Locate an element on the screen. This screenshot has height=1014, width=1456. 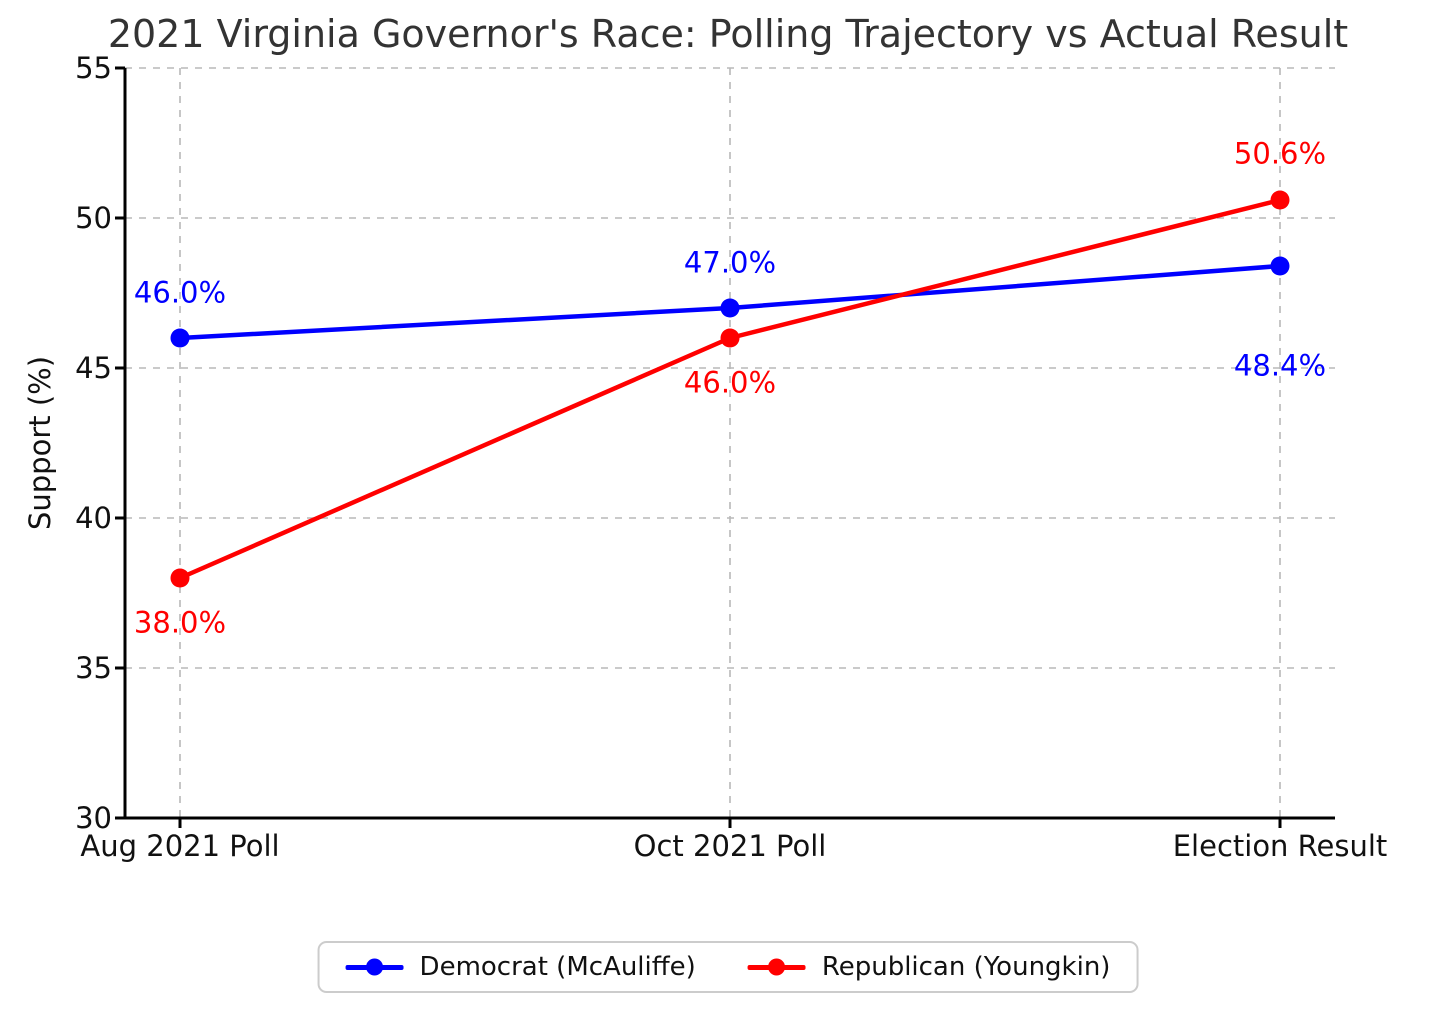
y-tick-label: 50 is located at coordinates (93, 218).